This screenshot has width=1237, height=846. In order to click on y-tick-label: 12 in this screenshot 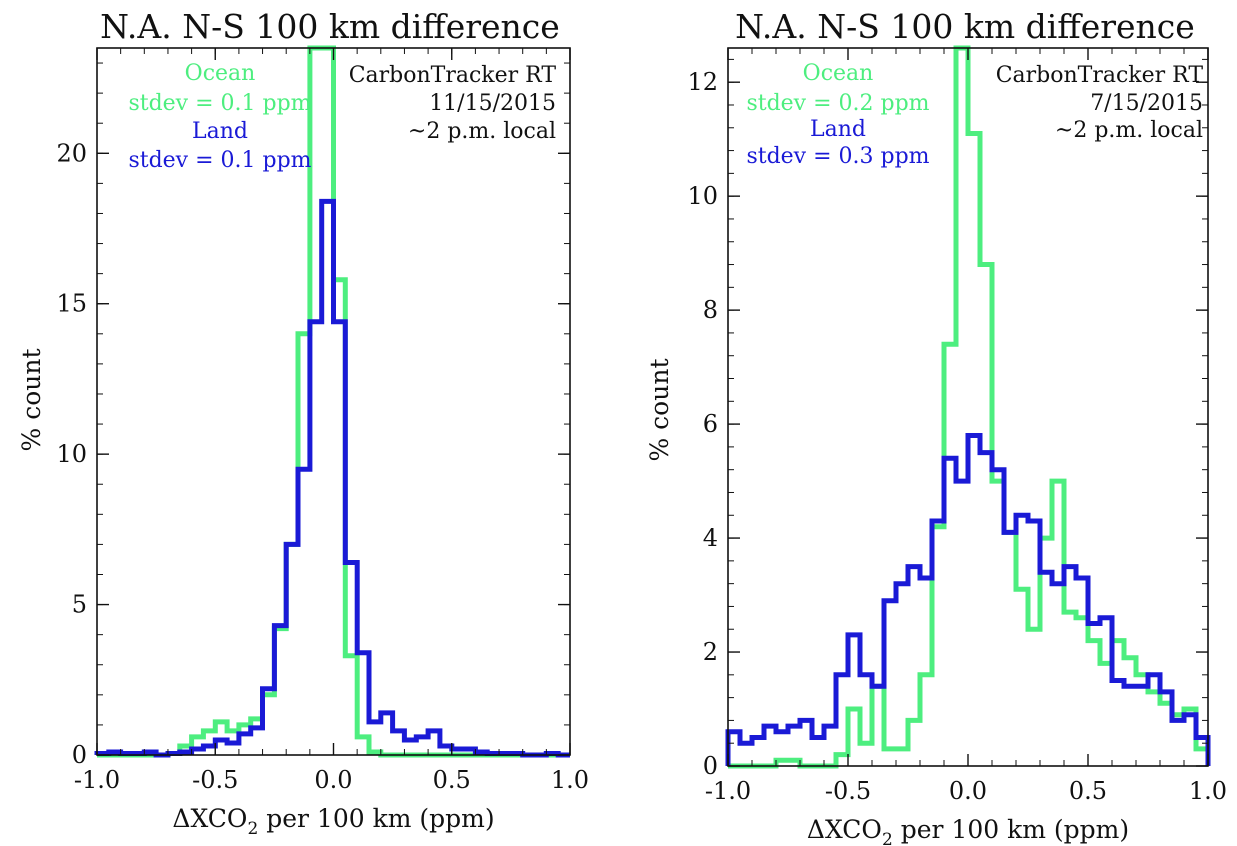, I will do `click(702, 82)`.